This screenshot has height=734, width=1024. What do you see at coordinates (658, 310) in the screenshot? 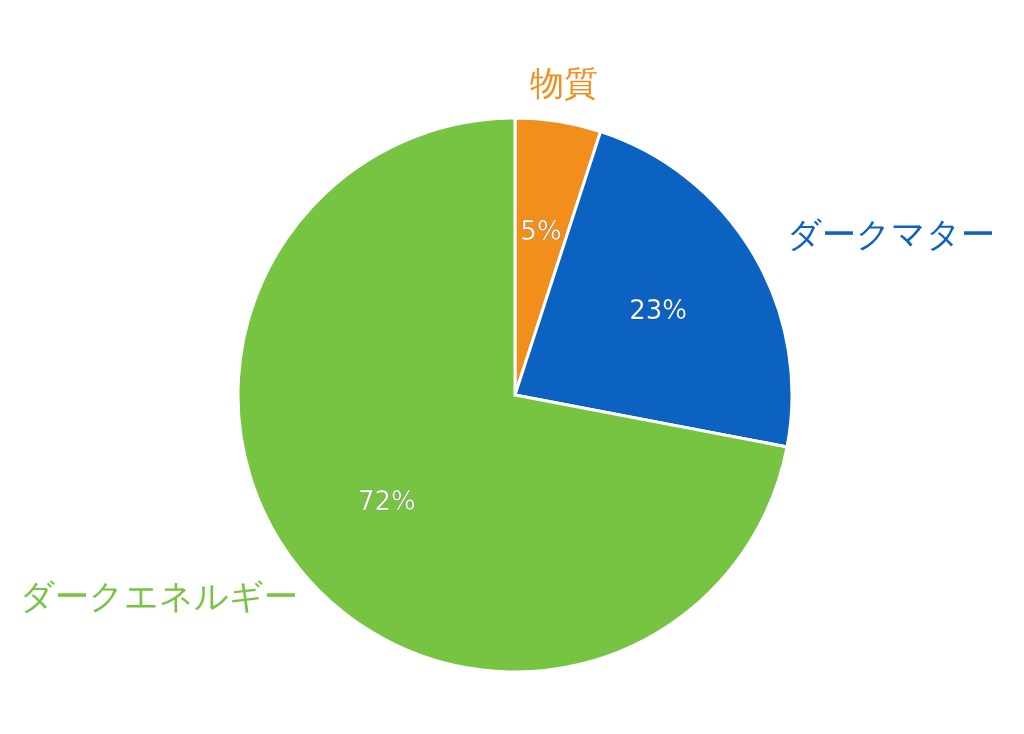
I see `data-label: 23%` at bounding box center [658, 310].